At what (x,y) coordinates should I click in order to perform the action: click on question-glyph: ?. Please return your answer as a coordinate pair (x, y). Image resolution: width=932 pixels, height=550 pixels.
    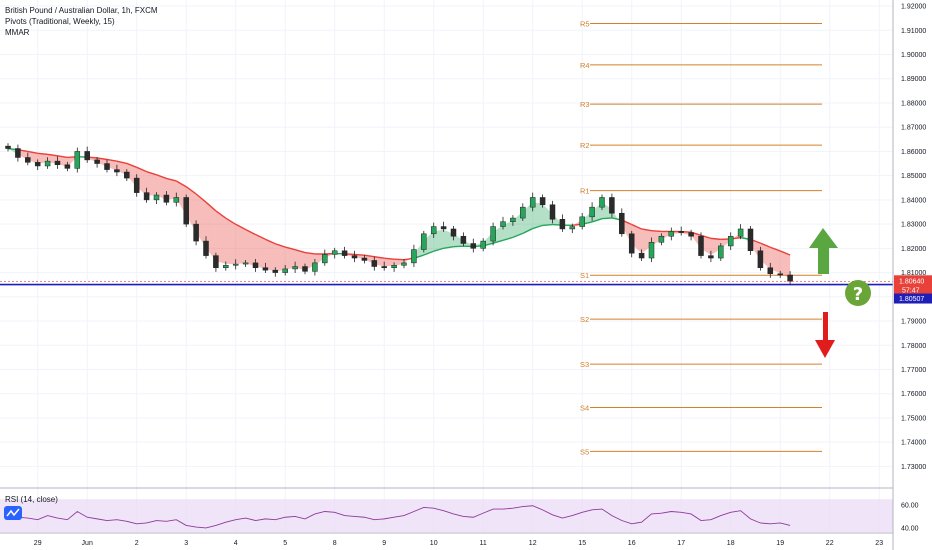
    Looking at the image, I should click on (858, 294).